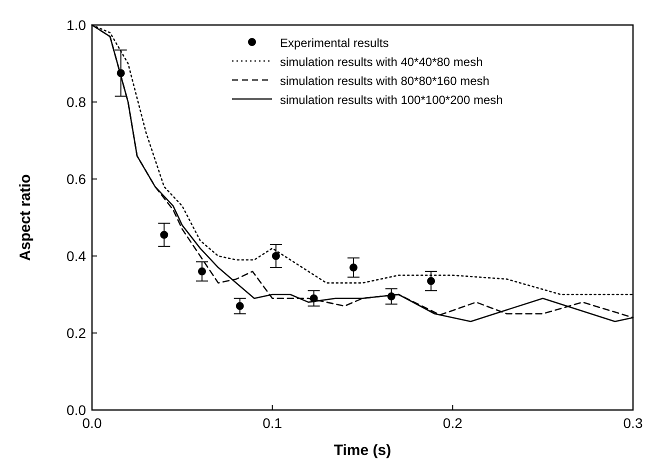 The image size is (649, 469). Describe the element at coordinates (76, 25) in the screenshot. I see `y-tick-label: 1.0` at that location.